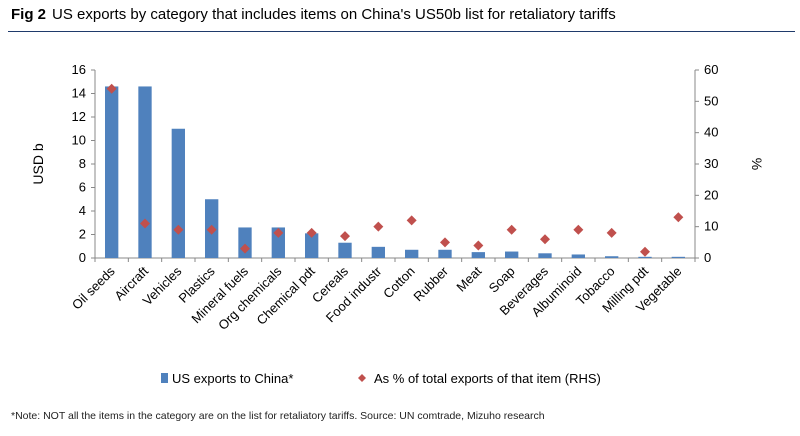 This screenshot has width=800, height=436. Describe the element at coordinates (82, 187) in the screenshot. I see `y-tick-label-left: 6` at that location.